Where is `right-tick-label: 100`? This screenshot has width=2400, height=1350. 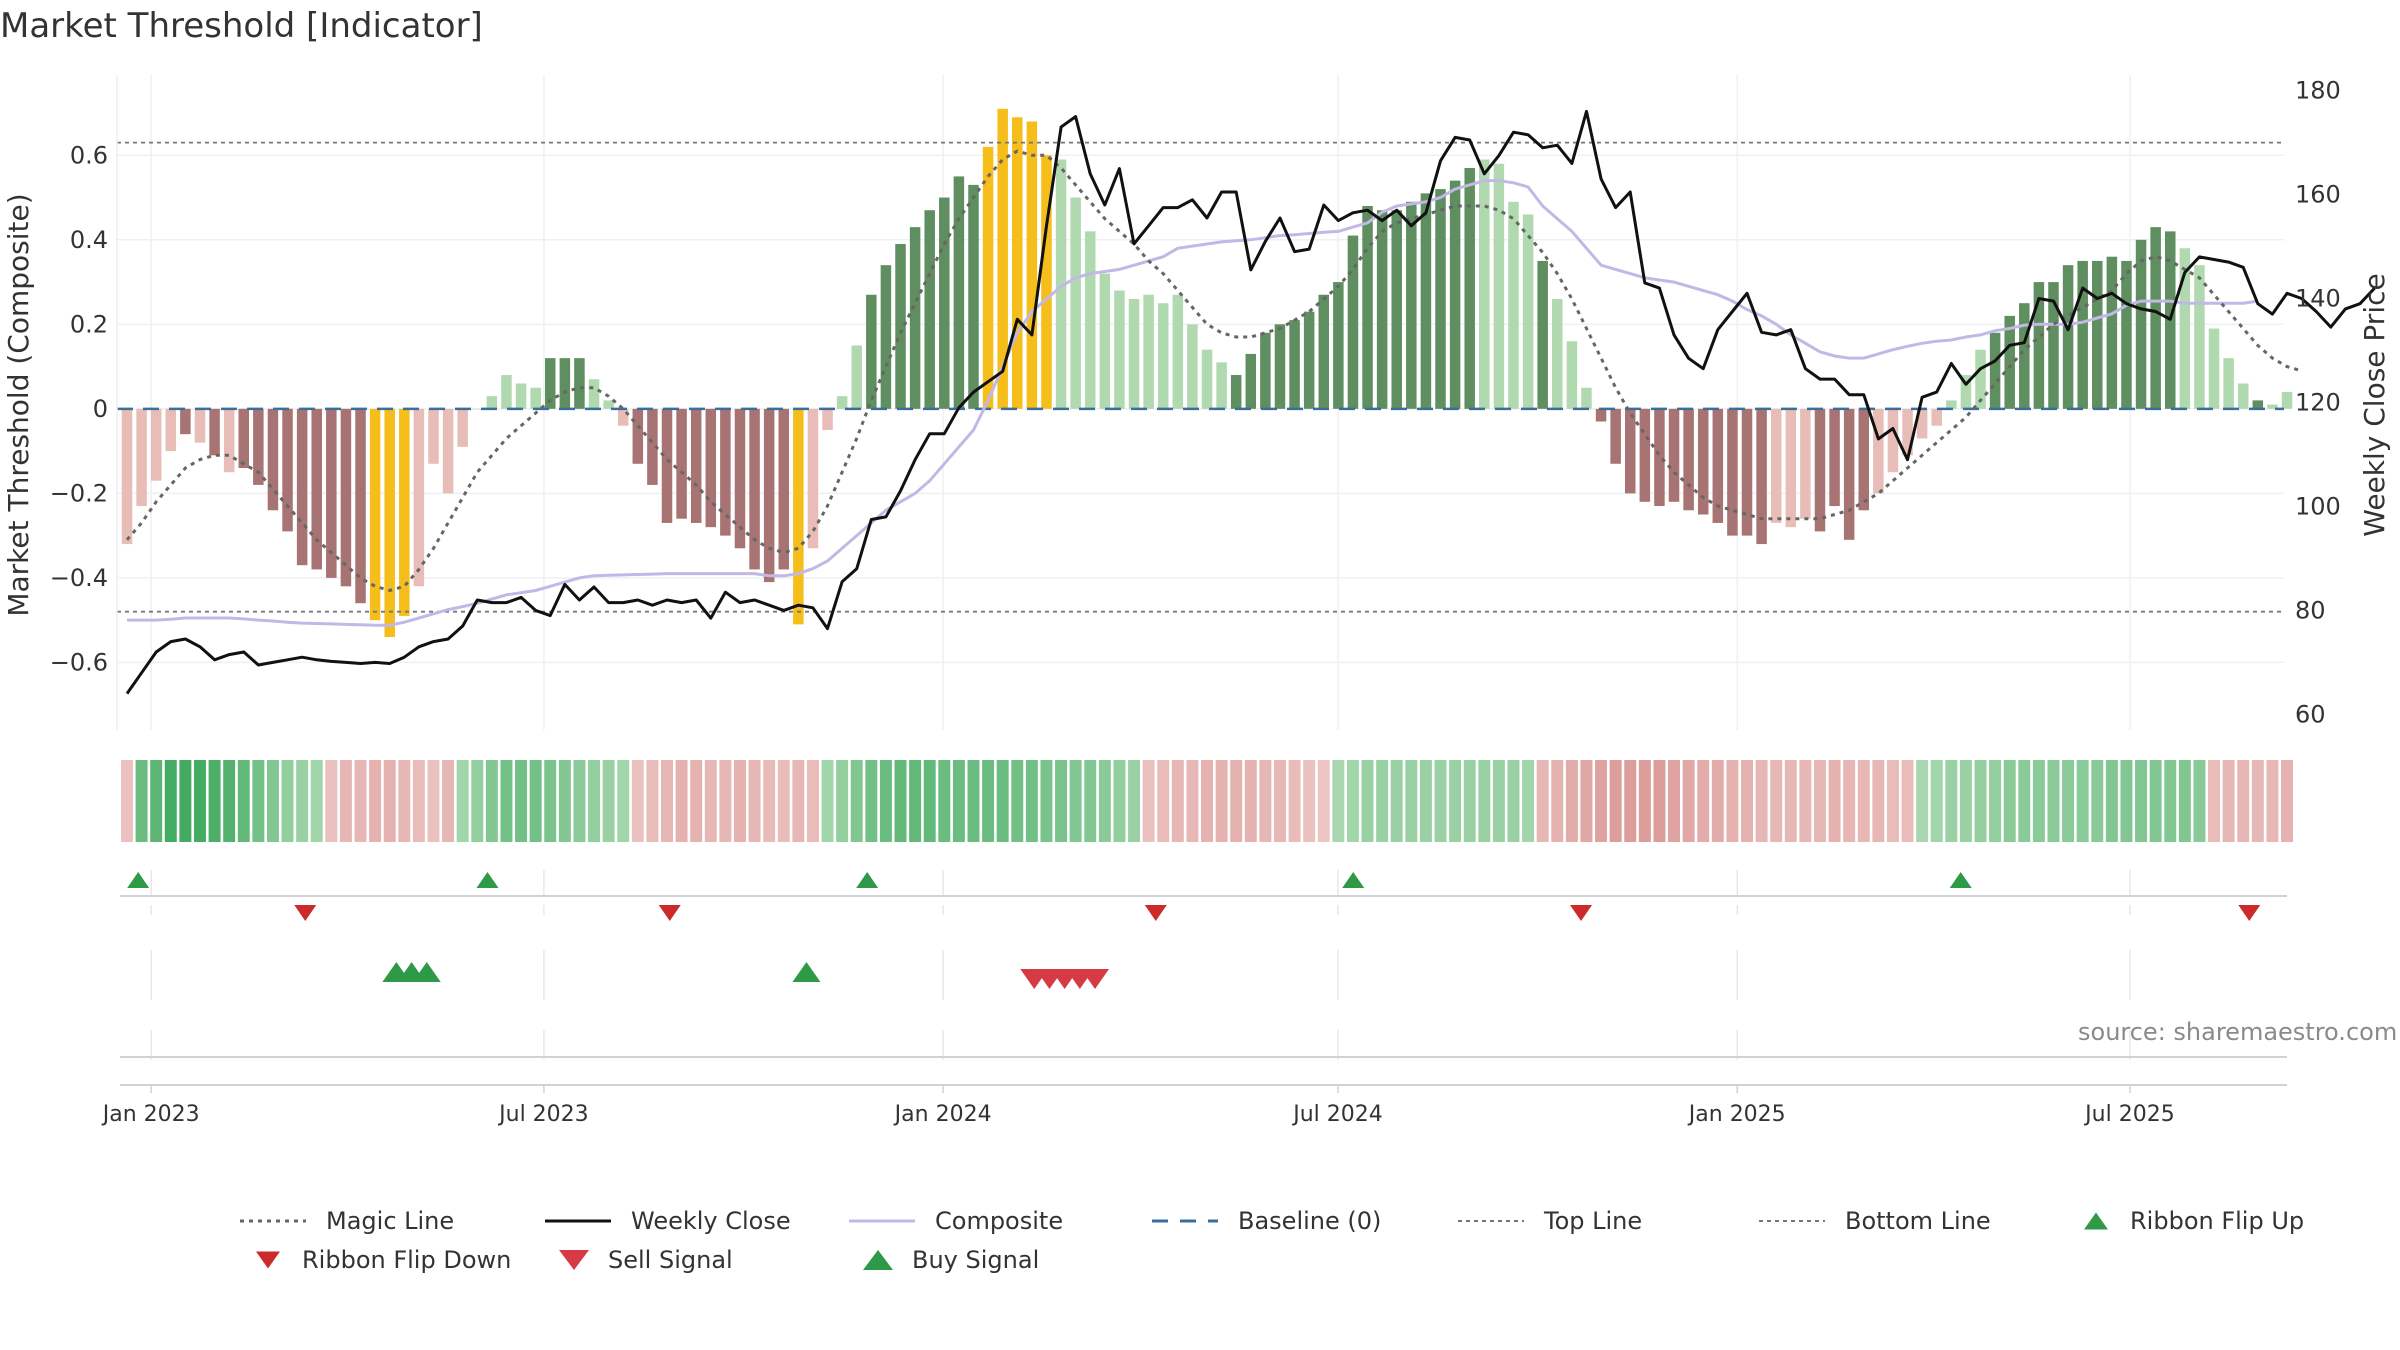 right-tick-label: 100 is located at coordinates (2318, 506).